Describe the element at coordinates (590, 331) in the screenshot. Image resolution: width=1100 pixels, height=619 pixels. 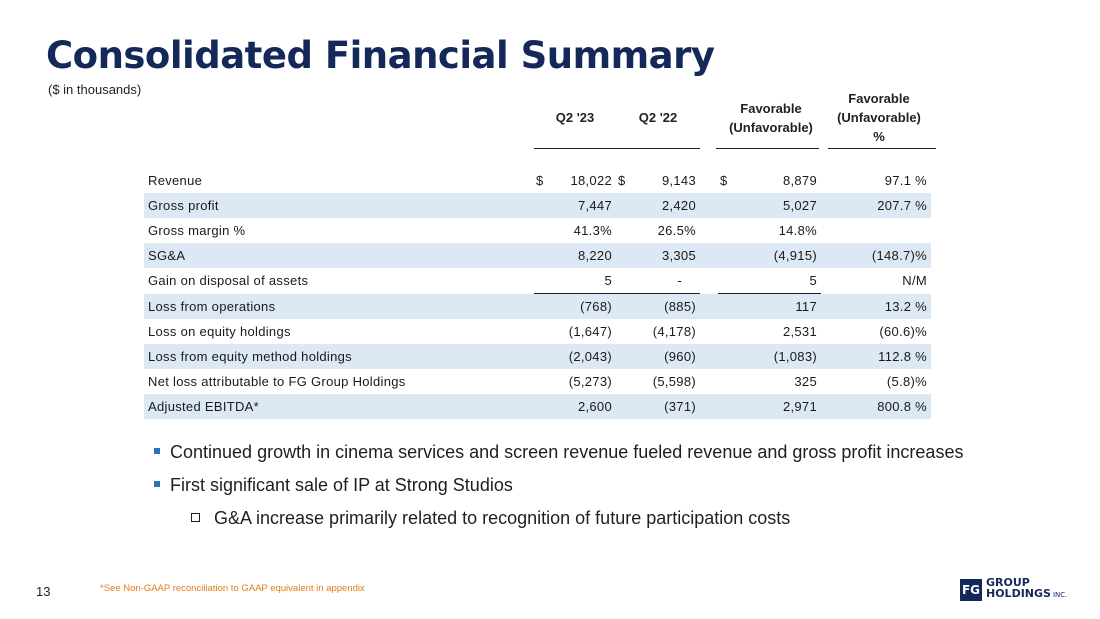
I see `cell-q2-23: (1,647)` at that location.